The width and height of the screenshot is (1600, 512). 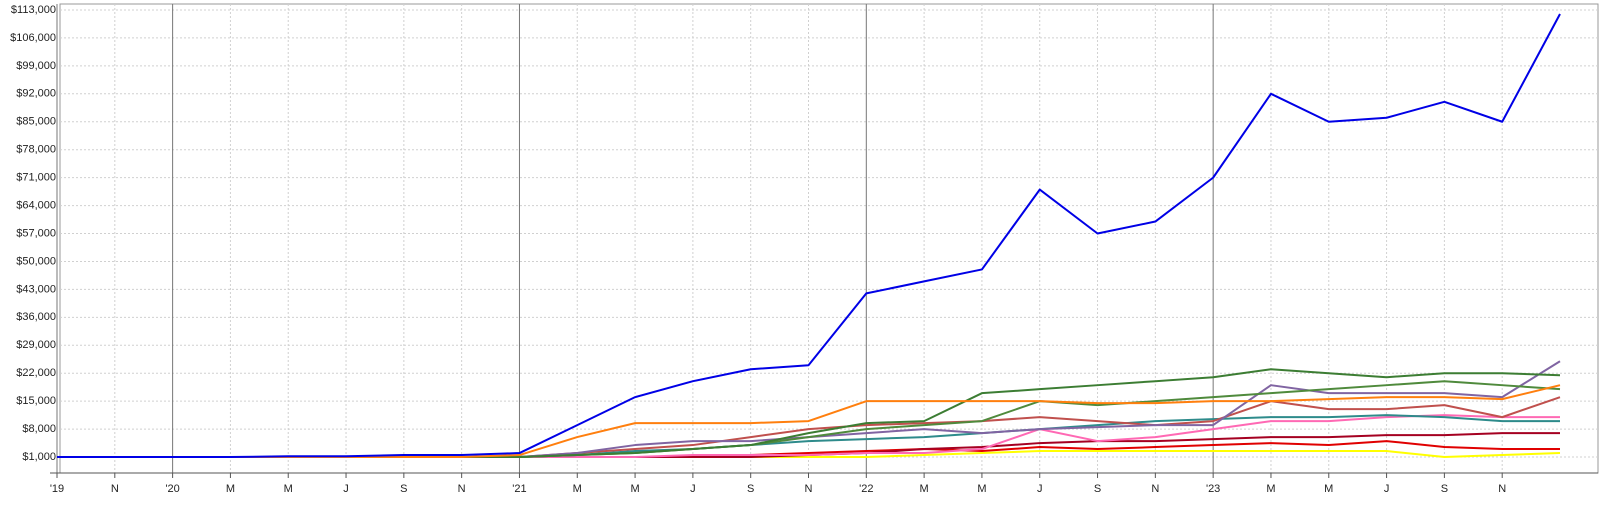 What do you see at coordinates (36, 261) in the screenshot?
I see `y-tick-label: $50,000` at bounding box center [36, 261].